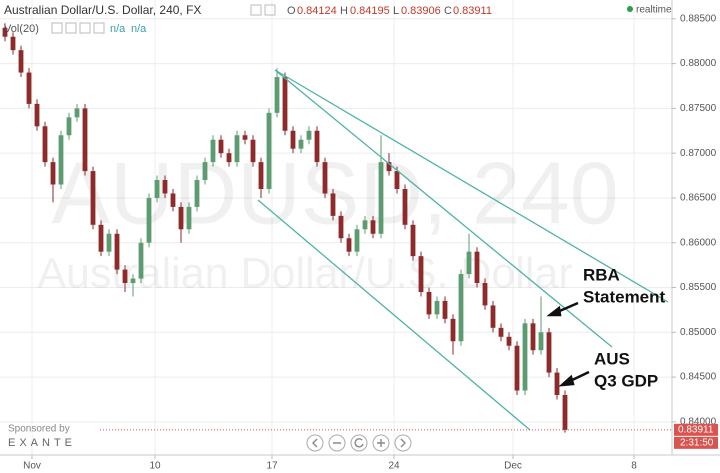 This screenshot has width=720, height=473. Describe the element at coordinates (315, 443) in the screenshot. I see `nav-left` at that location.